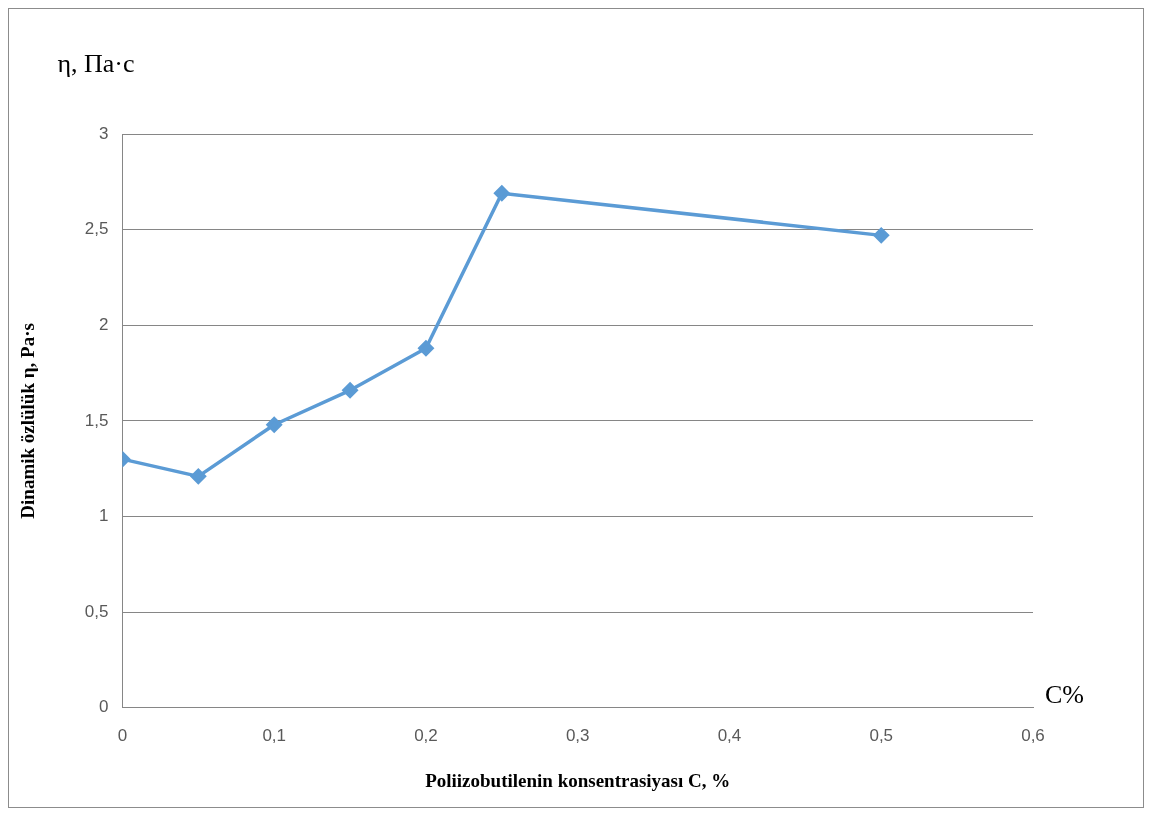 This screenshot has width=1152, height=818. What do you see at coordinates (103, 707) in the screenshot?
I see `y-tick-label: 0` at bounding box center [103, 707].